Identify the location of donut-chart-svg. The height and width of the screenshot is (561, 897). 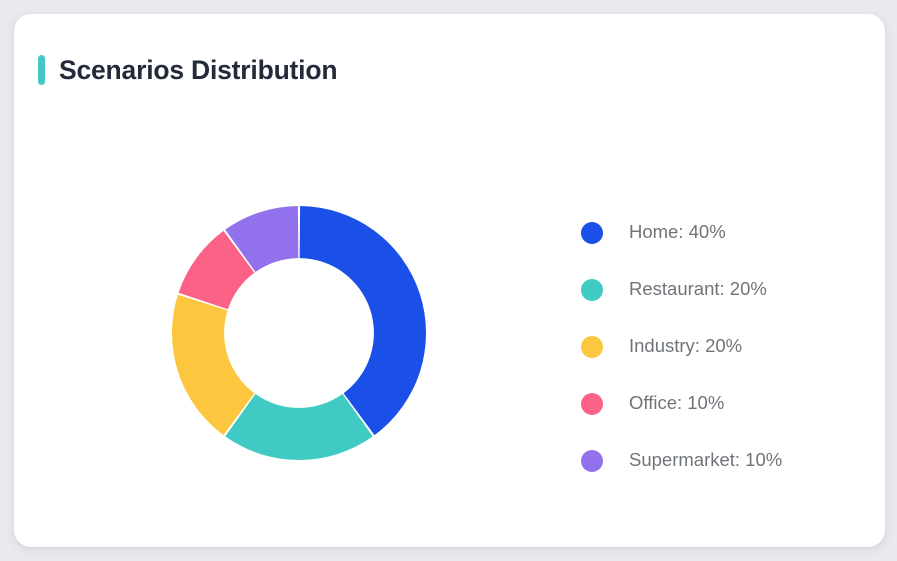
(299, 333).